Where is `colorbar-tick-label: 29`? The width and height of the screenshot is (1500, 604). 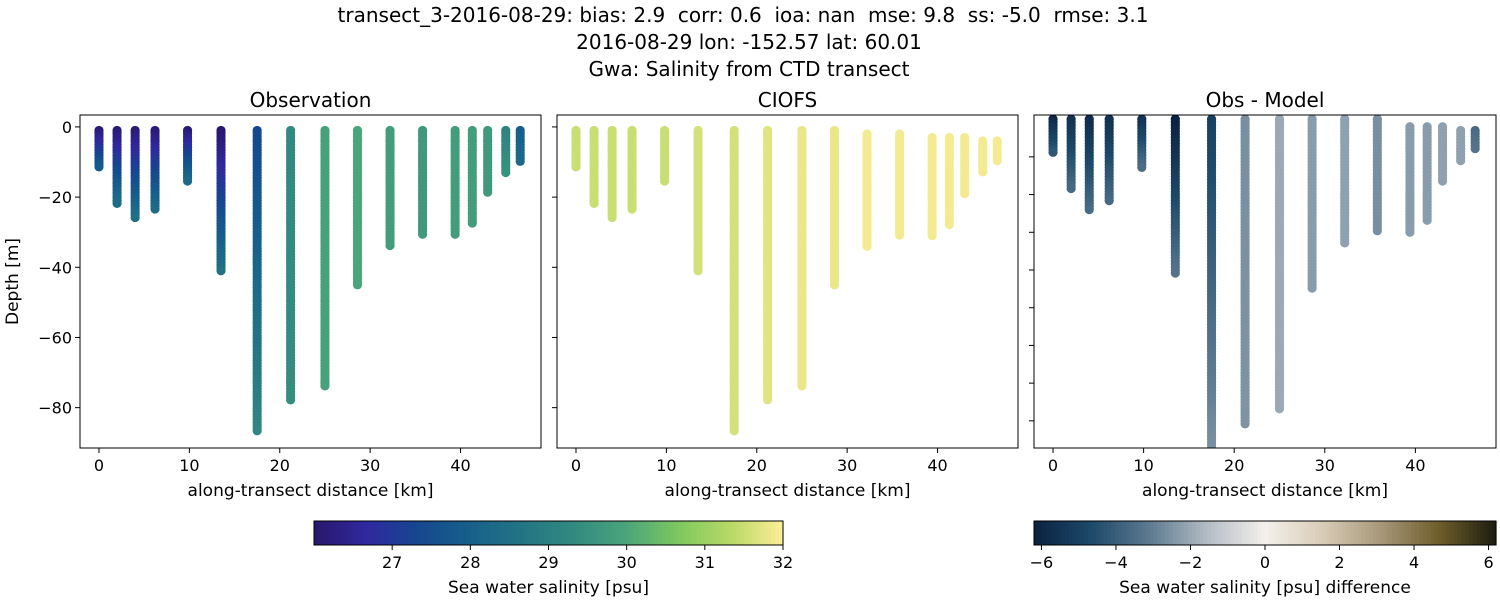
colorbar-tick-label: 29 is located at coordinates (548, 562).